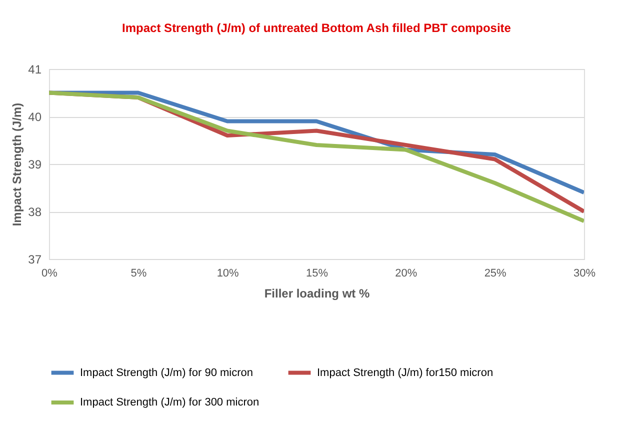  Describe the element at coordinates (228, 274) in the screenshot. I see `x-tick-label: 10%` at that location.